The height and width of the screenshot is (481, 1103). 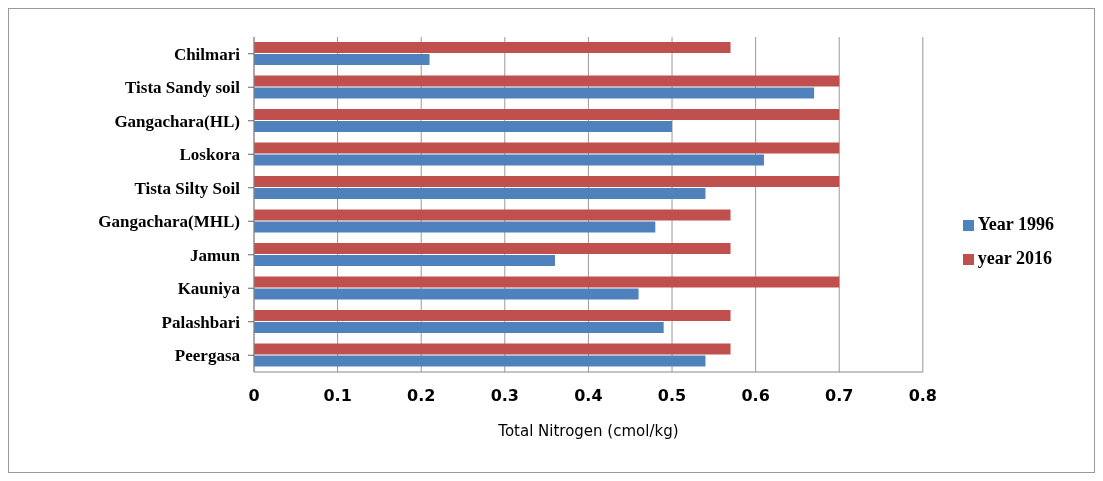 What do you see at coordinates (254, 396) in the screenshot?
I see `x-tick-label: 0` at bounding box center [254, 396].